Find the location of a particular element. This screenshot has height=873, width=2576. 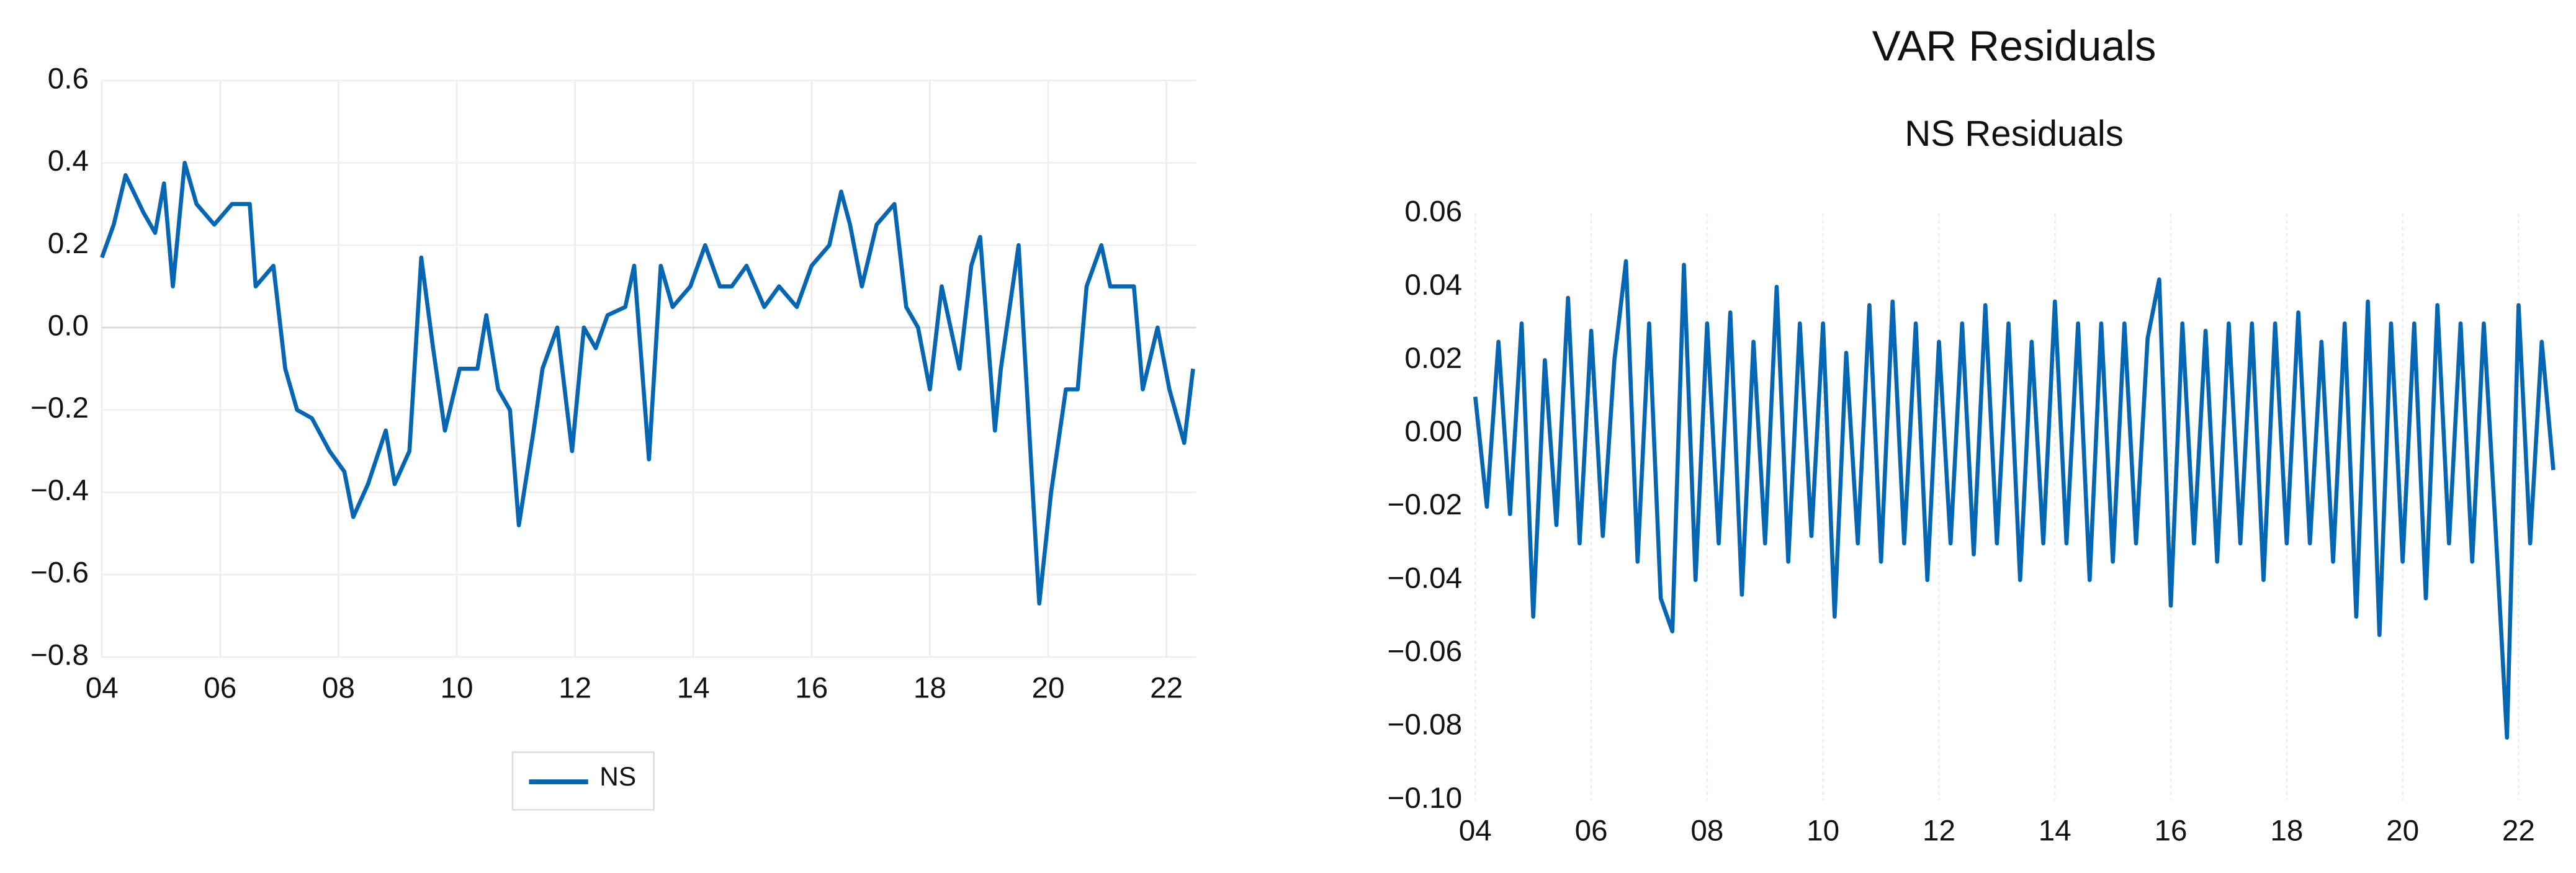

legend-box is located at coordinates (583, 781).